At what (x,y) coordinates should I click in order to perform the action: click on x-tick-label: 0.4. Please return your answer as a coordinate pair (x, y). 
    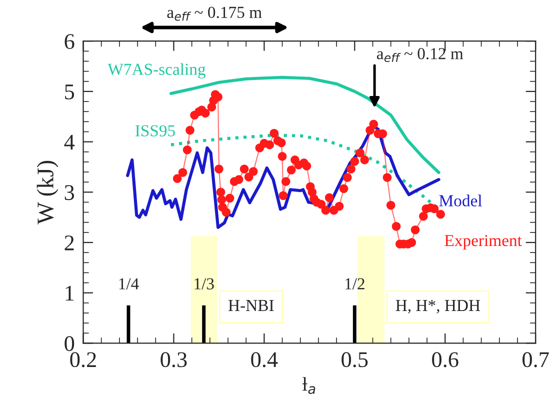
    Looking at the image, I should click on (264, 360).